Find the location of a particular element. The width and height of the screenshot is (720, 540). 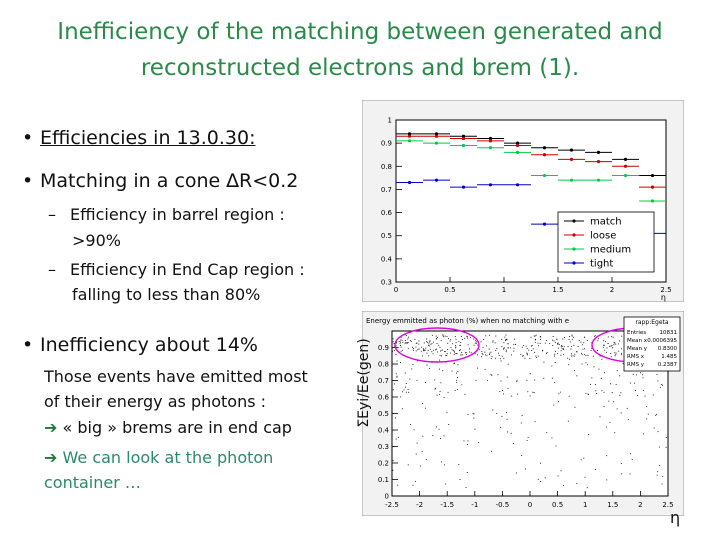

stats-key: Mean y is located at coordinates (637, 349).